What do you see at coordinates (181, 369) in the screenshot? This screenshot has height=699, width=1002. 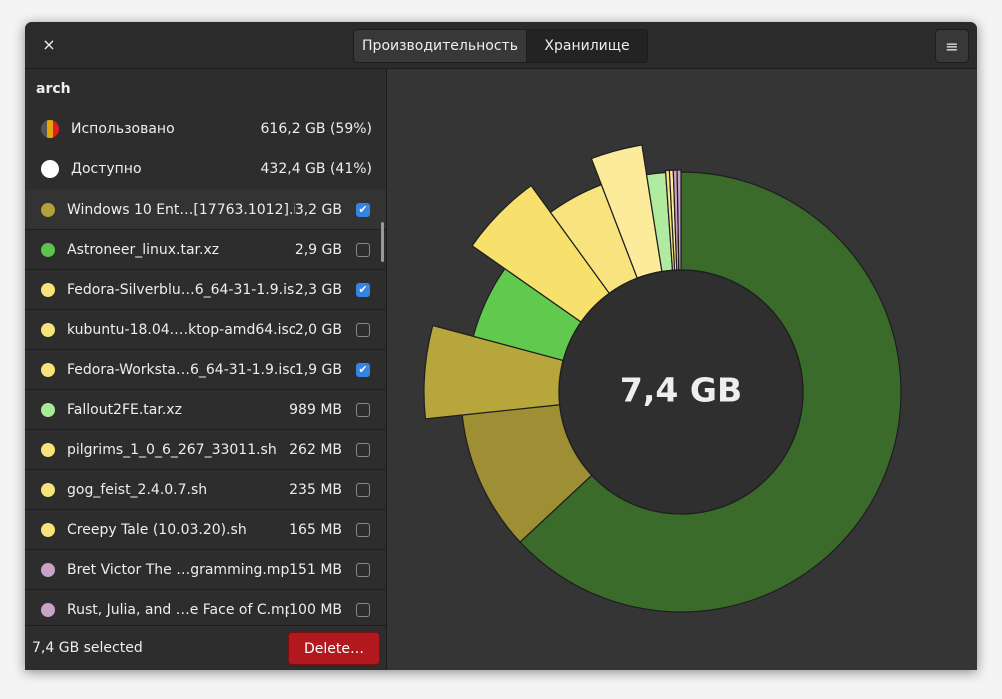 I see `file-name: Fedora-Worksta…6_64-31-1.9.iso` at bounding box center [181, 369].